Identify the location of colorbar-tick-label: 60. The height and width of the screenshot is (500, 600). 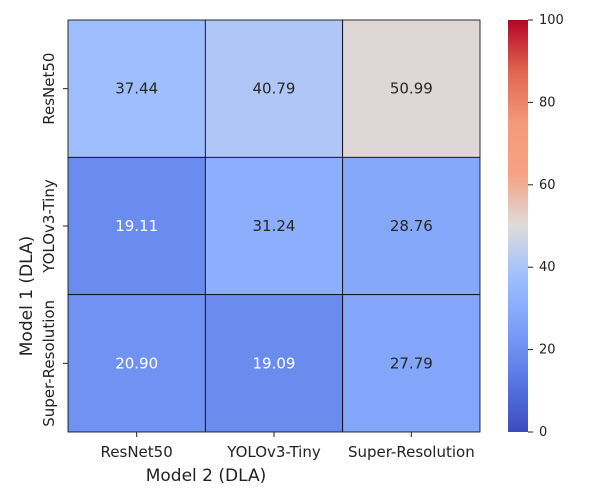
(547, 185).